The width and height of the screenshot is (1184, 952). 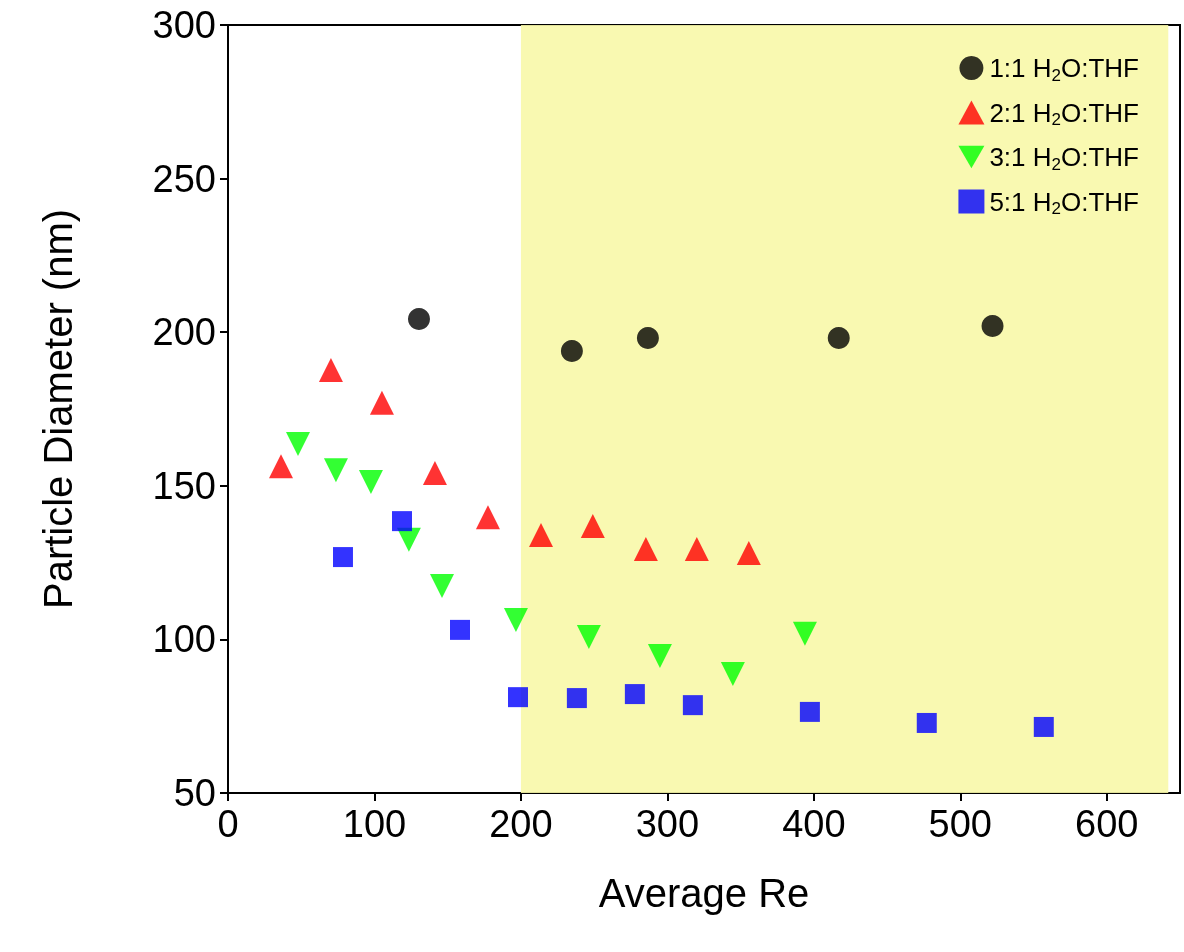 I want to click on x-axis-title: Average Re, so click(x=704, y=893).